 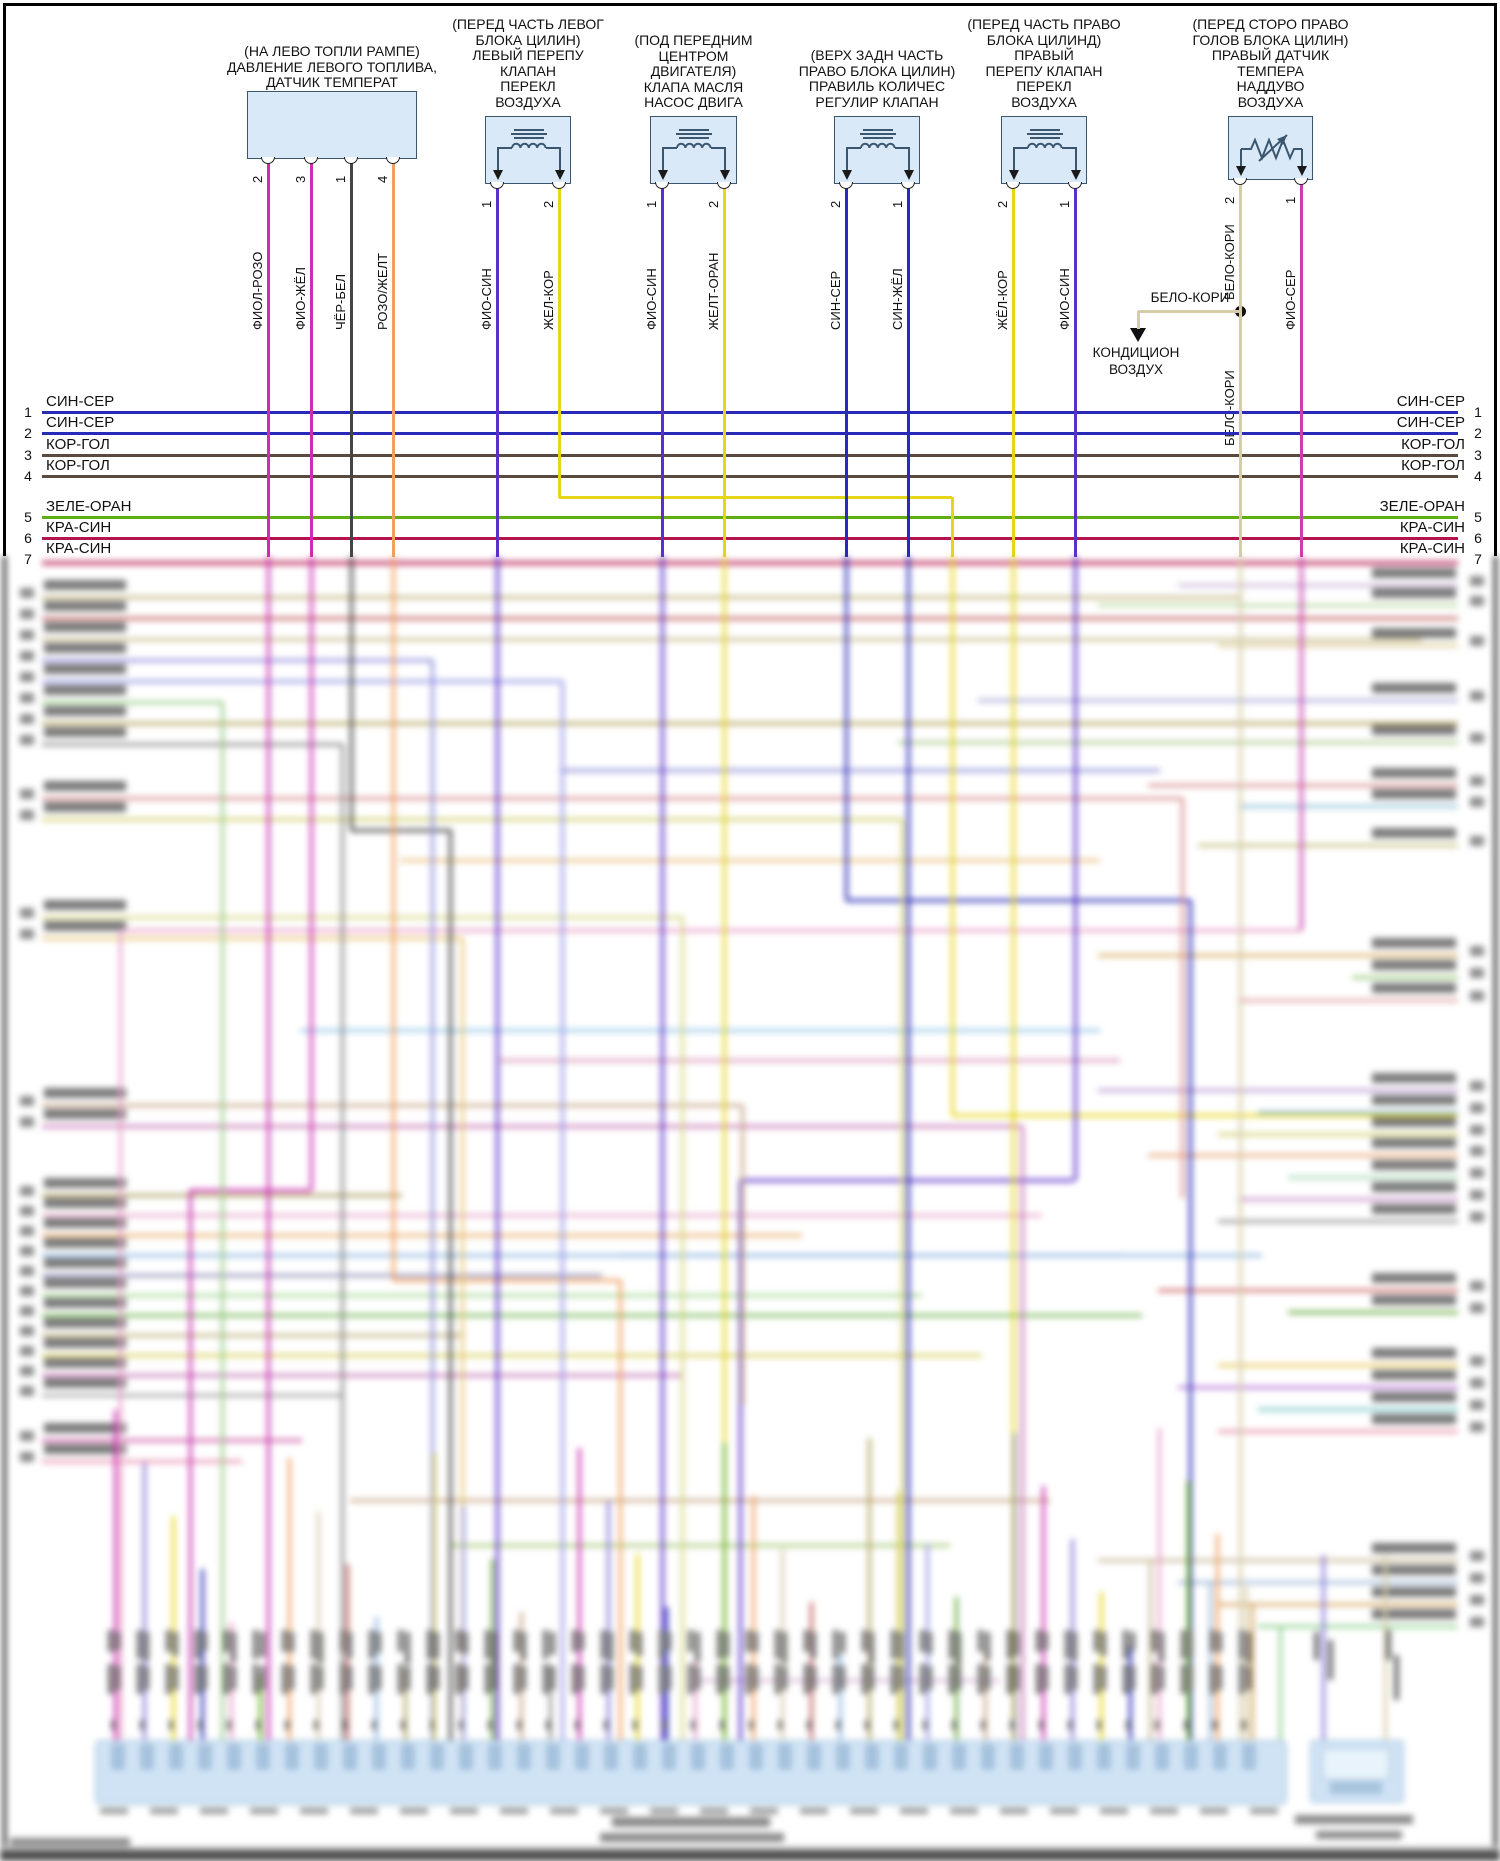 What do you see at coordinates (1356, 1764) in the screenshot?
I see `side-connector-inner` at bounding box center [1356, 1764].